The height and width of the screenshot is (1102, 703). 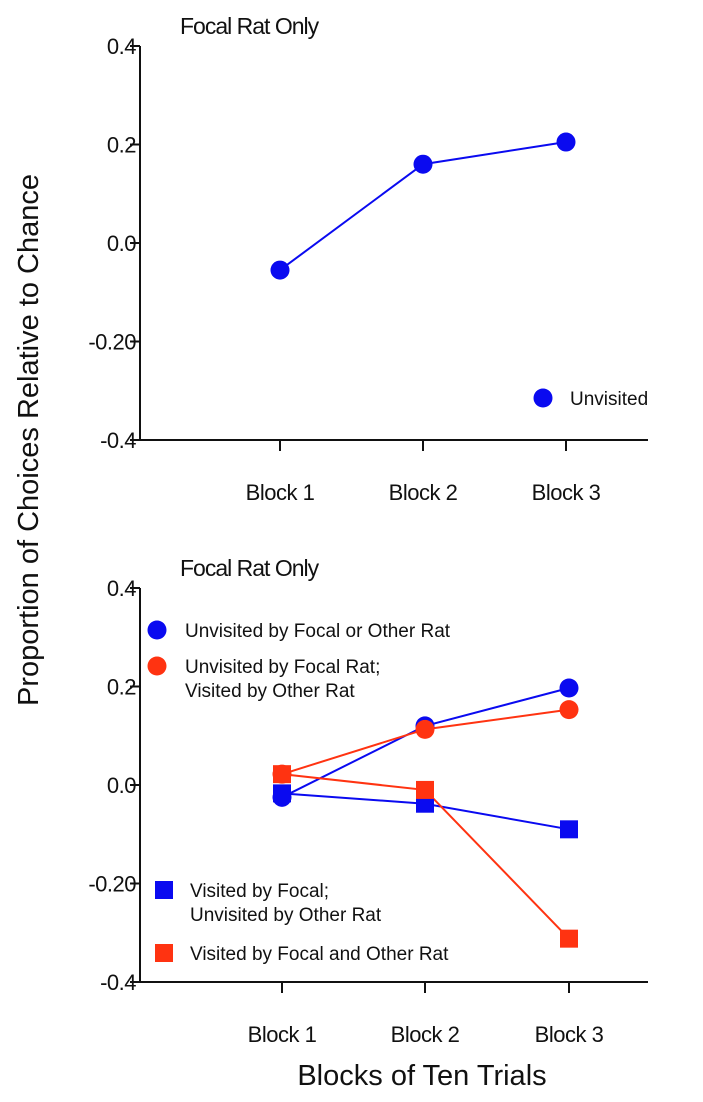 I want to click on legend-label: Unvisited by Focal Rat;, so click(x=282, y=667).